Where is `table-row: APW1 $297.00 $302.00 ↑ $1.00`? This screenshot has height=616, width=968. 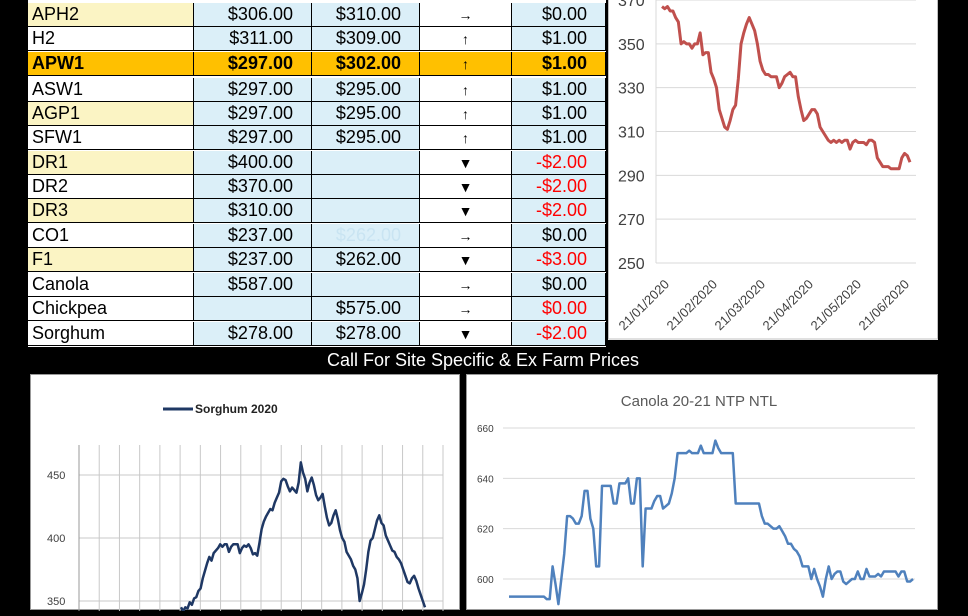
table-row: APW1 $297.00 $302.00 ↑ $1.00 is located at coordinates (317, 64).